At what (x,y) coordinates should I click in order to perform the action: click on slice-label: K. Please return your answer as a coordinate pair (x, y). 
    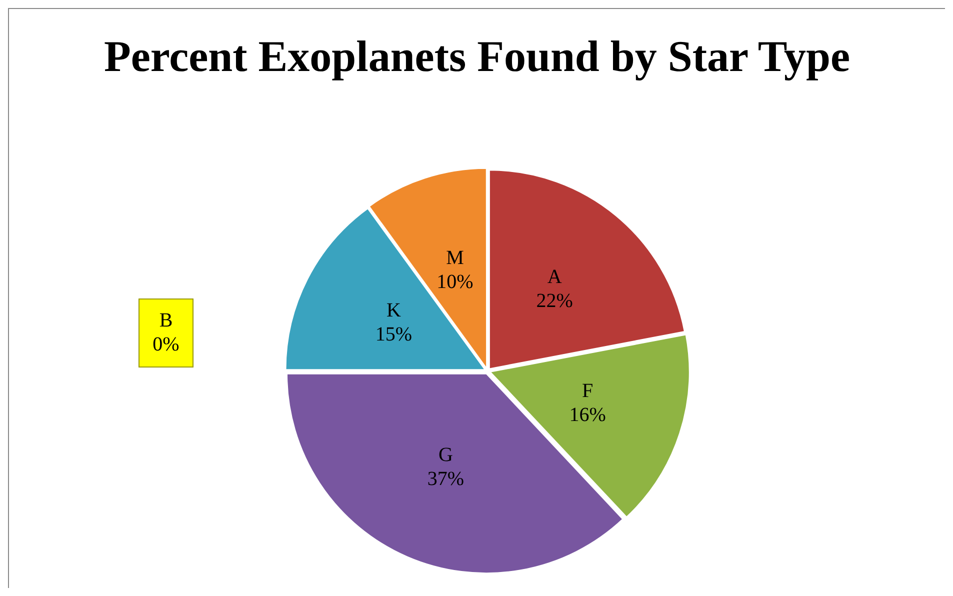
    Looking at the image, I should click on (394, 310).